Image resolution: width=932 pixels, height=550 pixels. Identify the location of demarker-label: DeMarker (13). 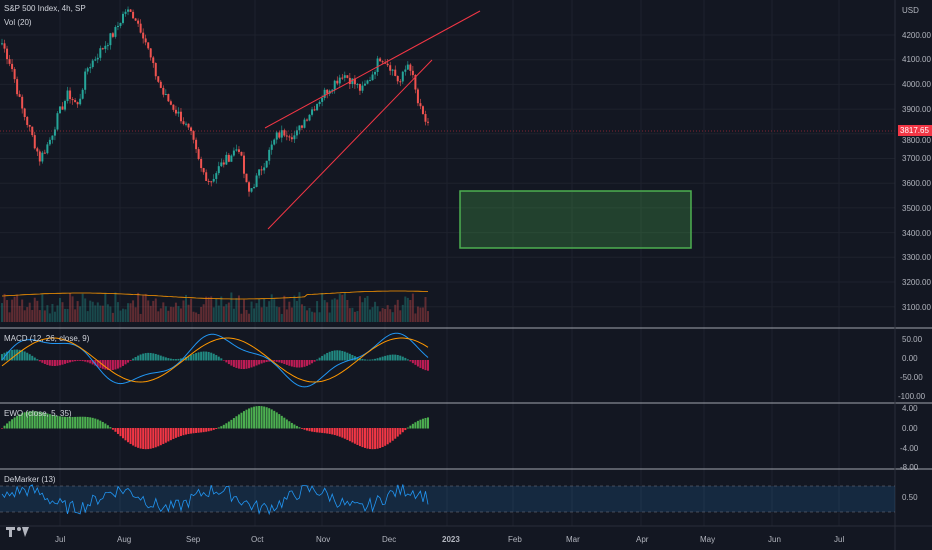
(30, 479).